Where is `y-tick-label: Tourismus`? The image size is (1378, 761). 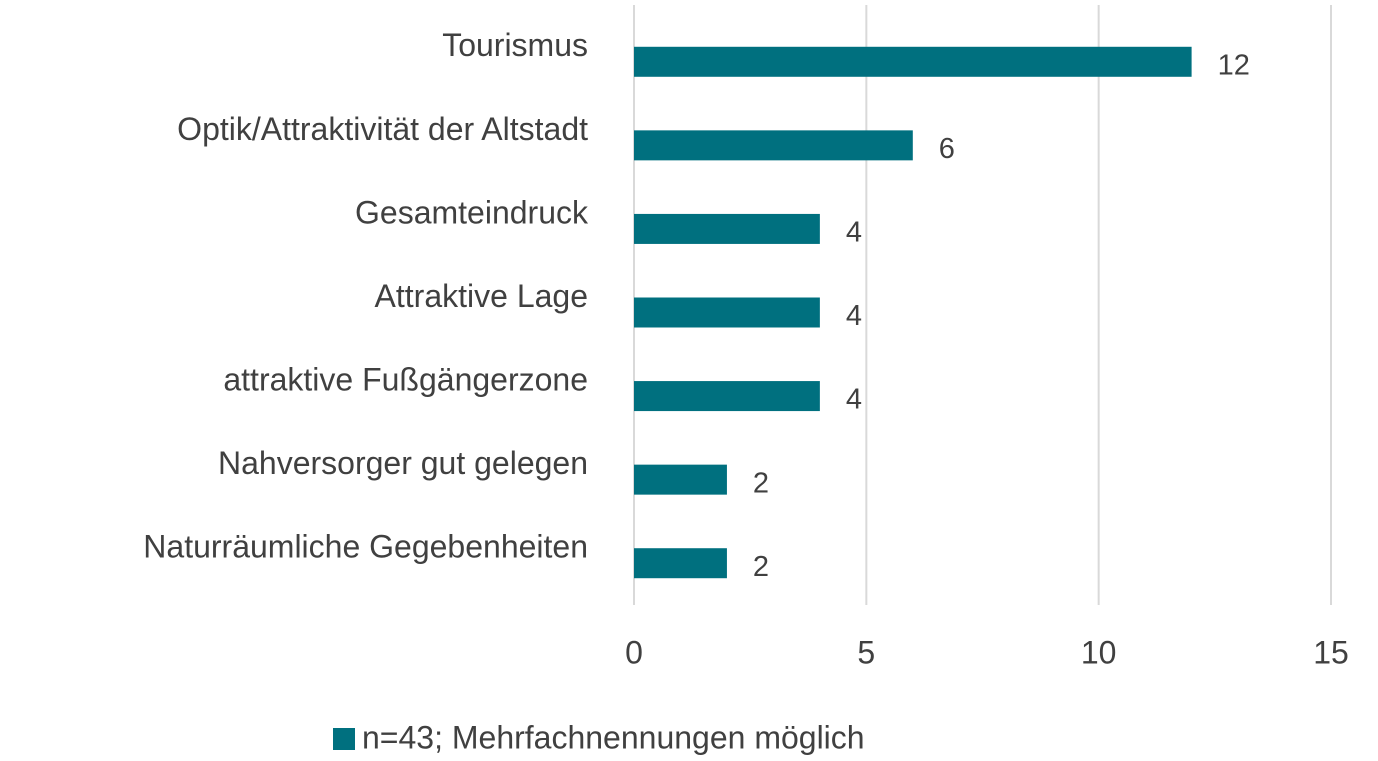
y-tick-label: Tourismus is located at coordinates (515, 45).